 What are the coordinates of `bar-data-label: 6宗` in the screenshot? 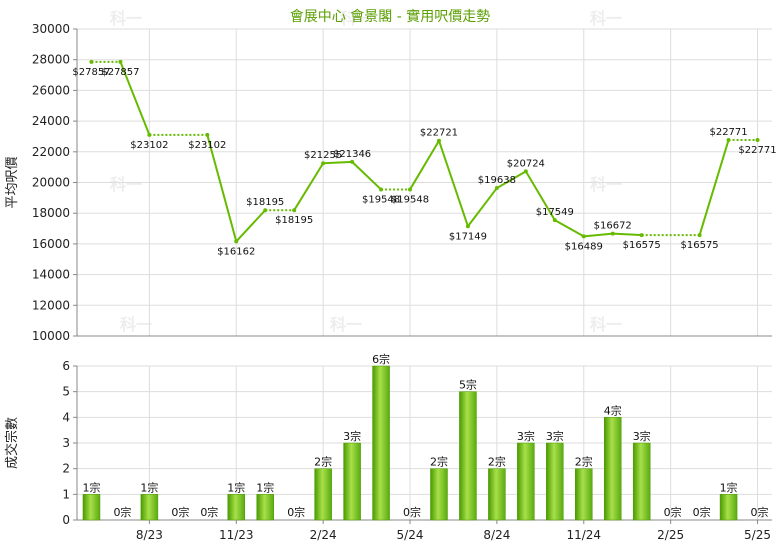 It's located at (381, 359).